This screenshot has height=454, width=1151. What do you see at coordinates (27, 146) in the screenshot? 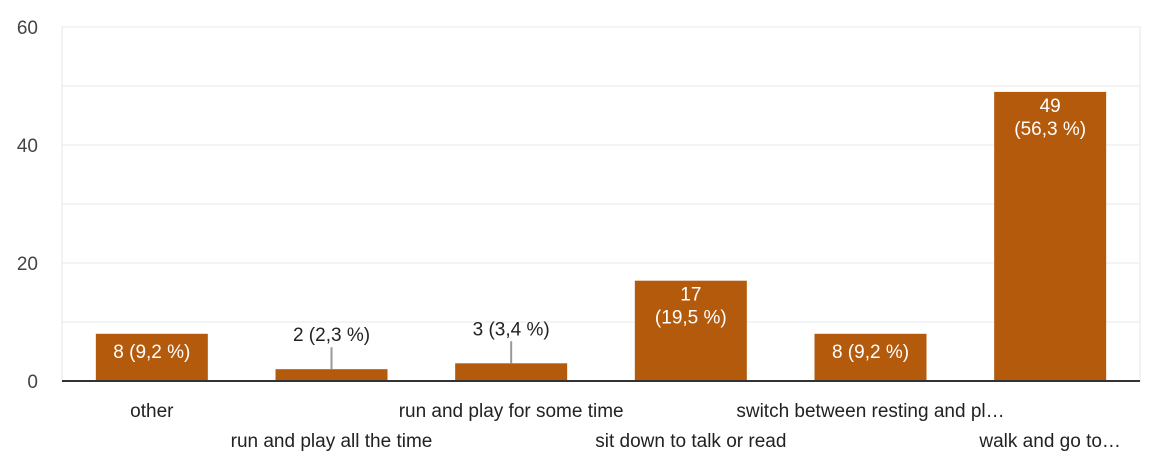
I see `y-tick-label: 40` at bounding box center [27, 146].